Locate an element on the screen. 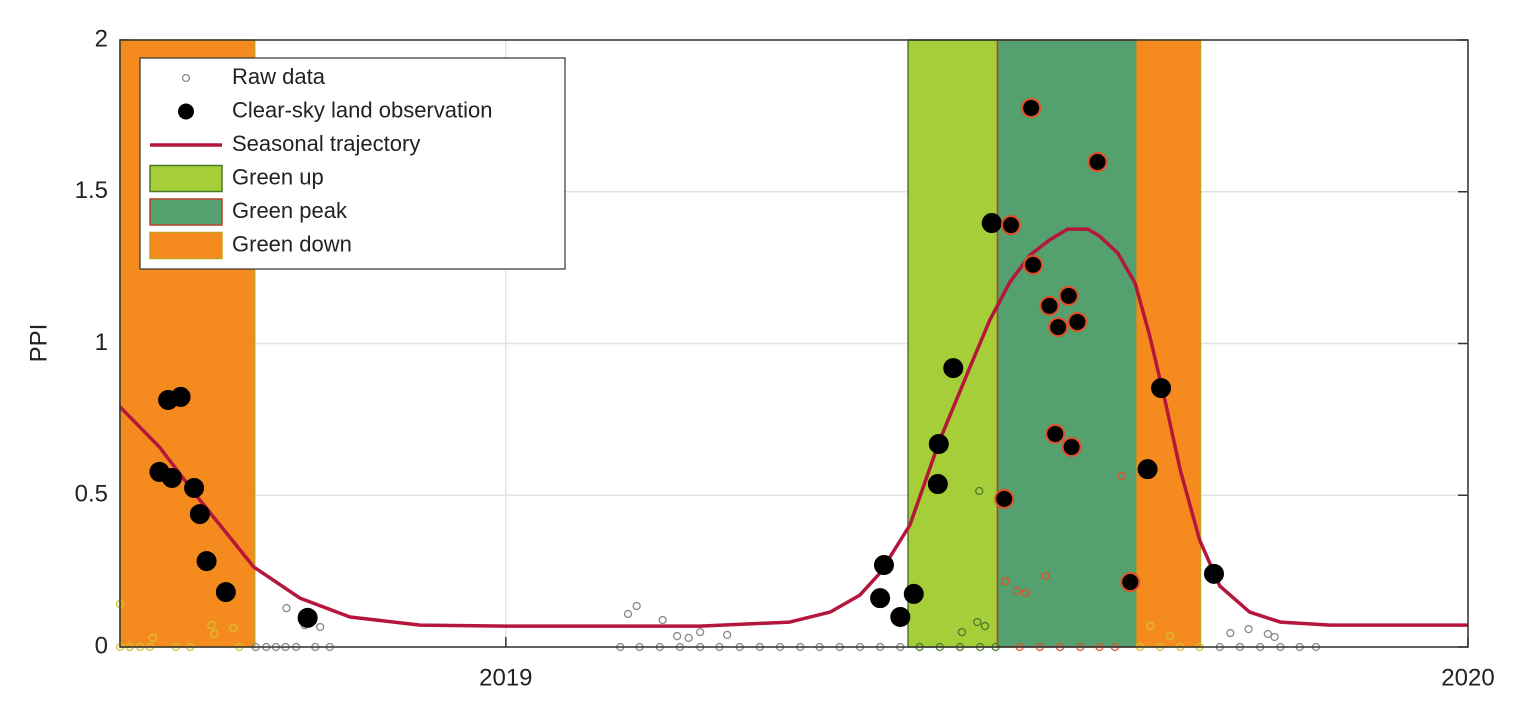 This screenshot has width=1519, height=709. legend-label: Green up is located at coordinates (278, 176).